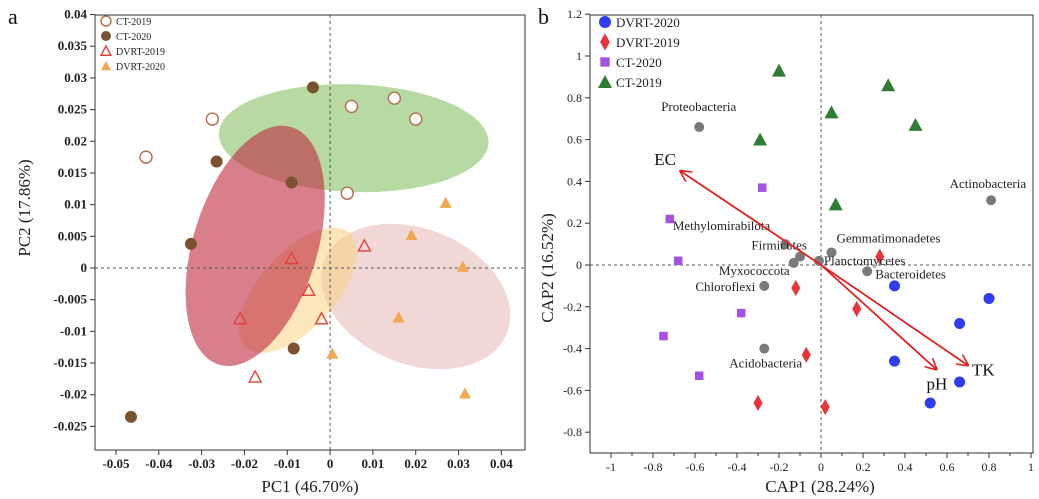  I want to click on x-tick-label: -0.6, so click(695, 467).